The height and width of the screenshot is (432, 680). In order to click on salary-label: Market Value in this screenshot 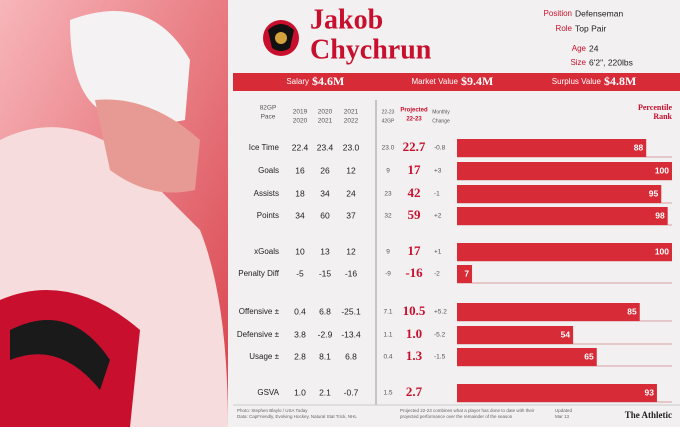, I will do `click(434, 81)`.